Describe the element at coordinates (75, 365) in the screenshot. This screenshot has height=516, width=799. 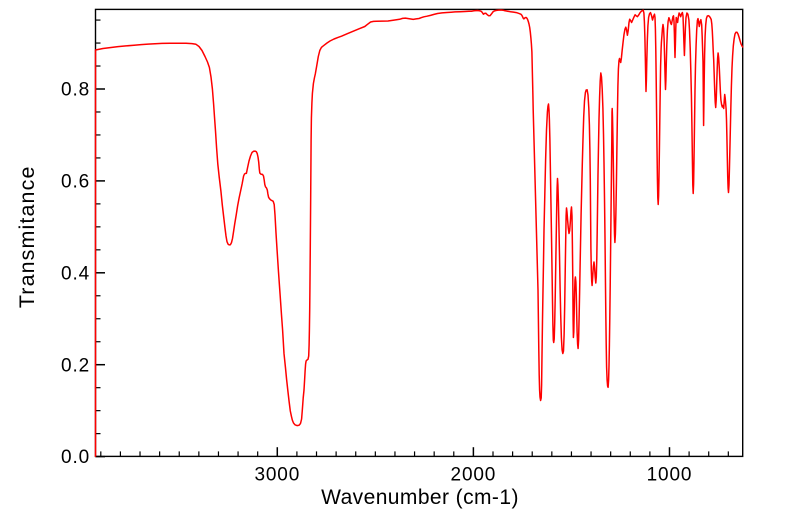
I see `svg-text: 0.2` at that location.